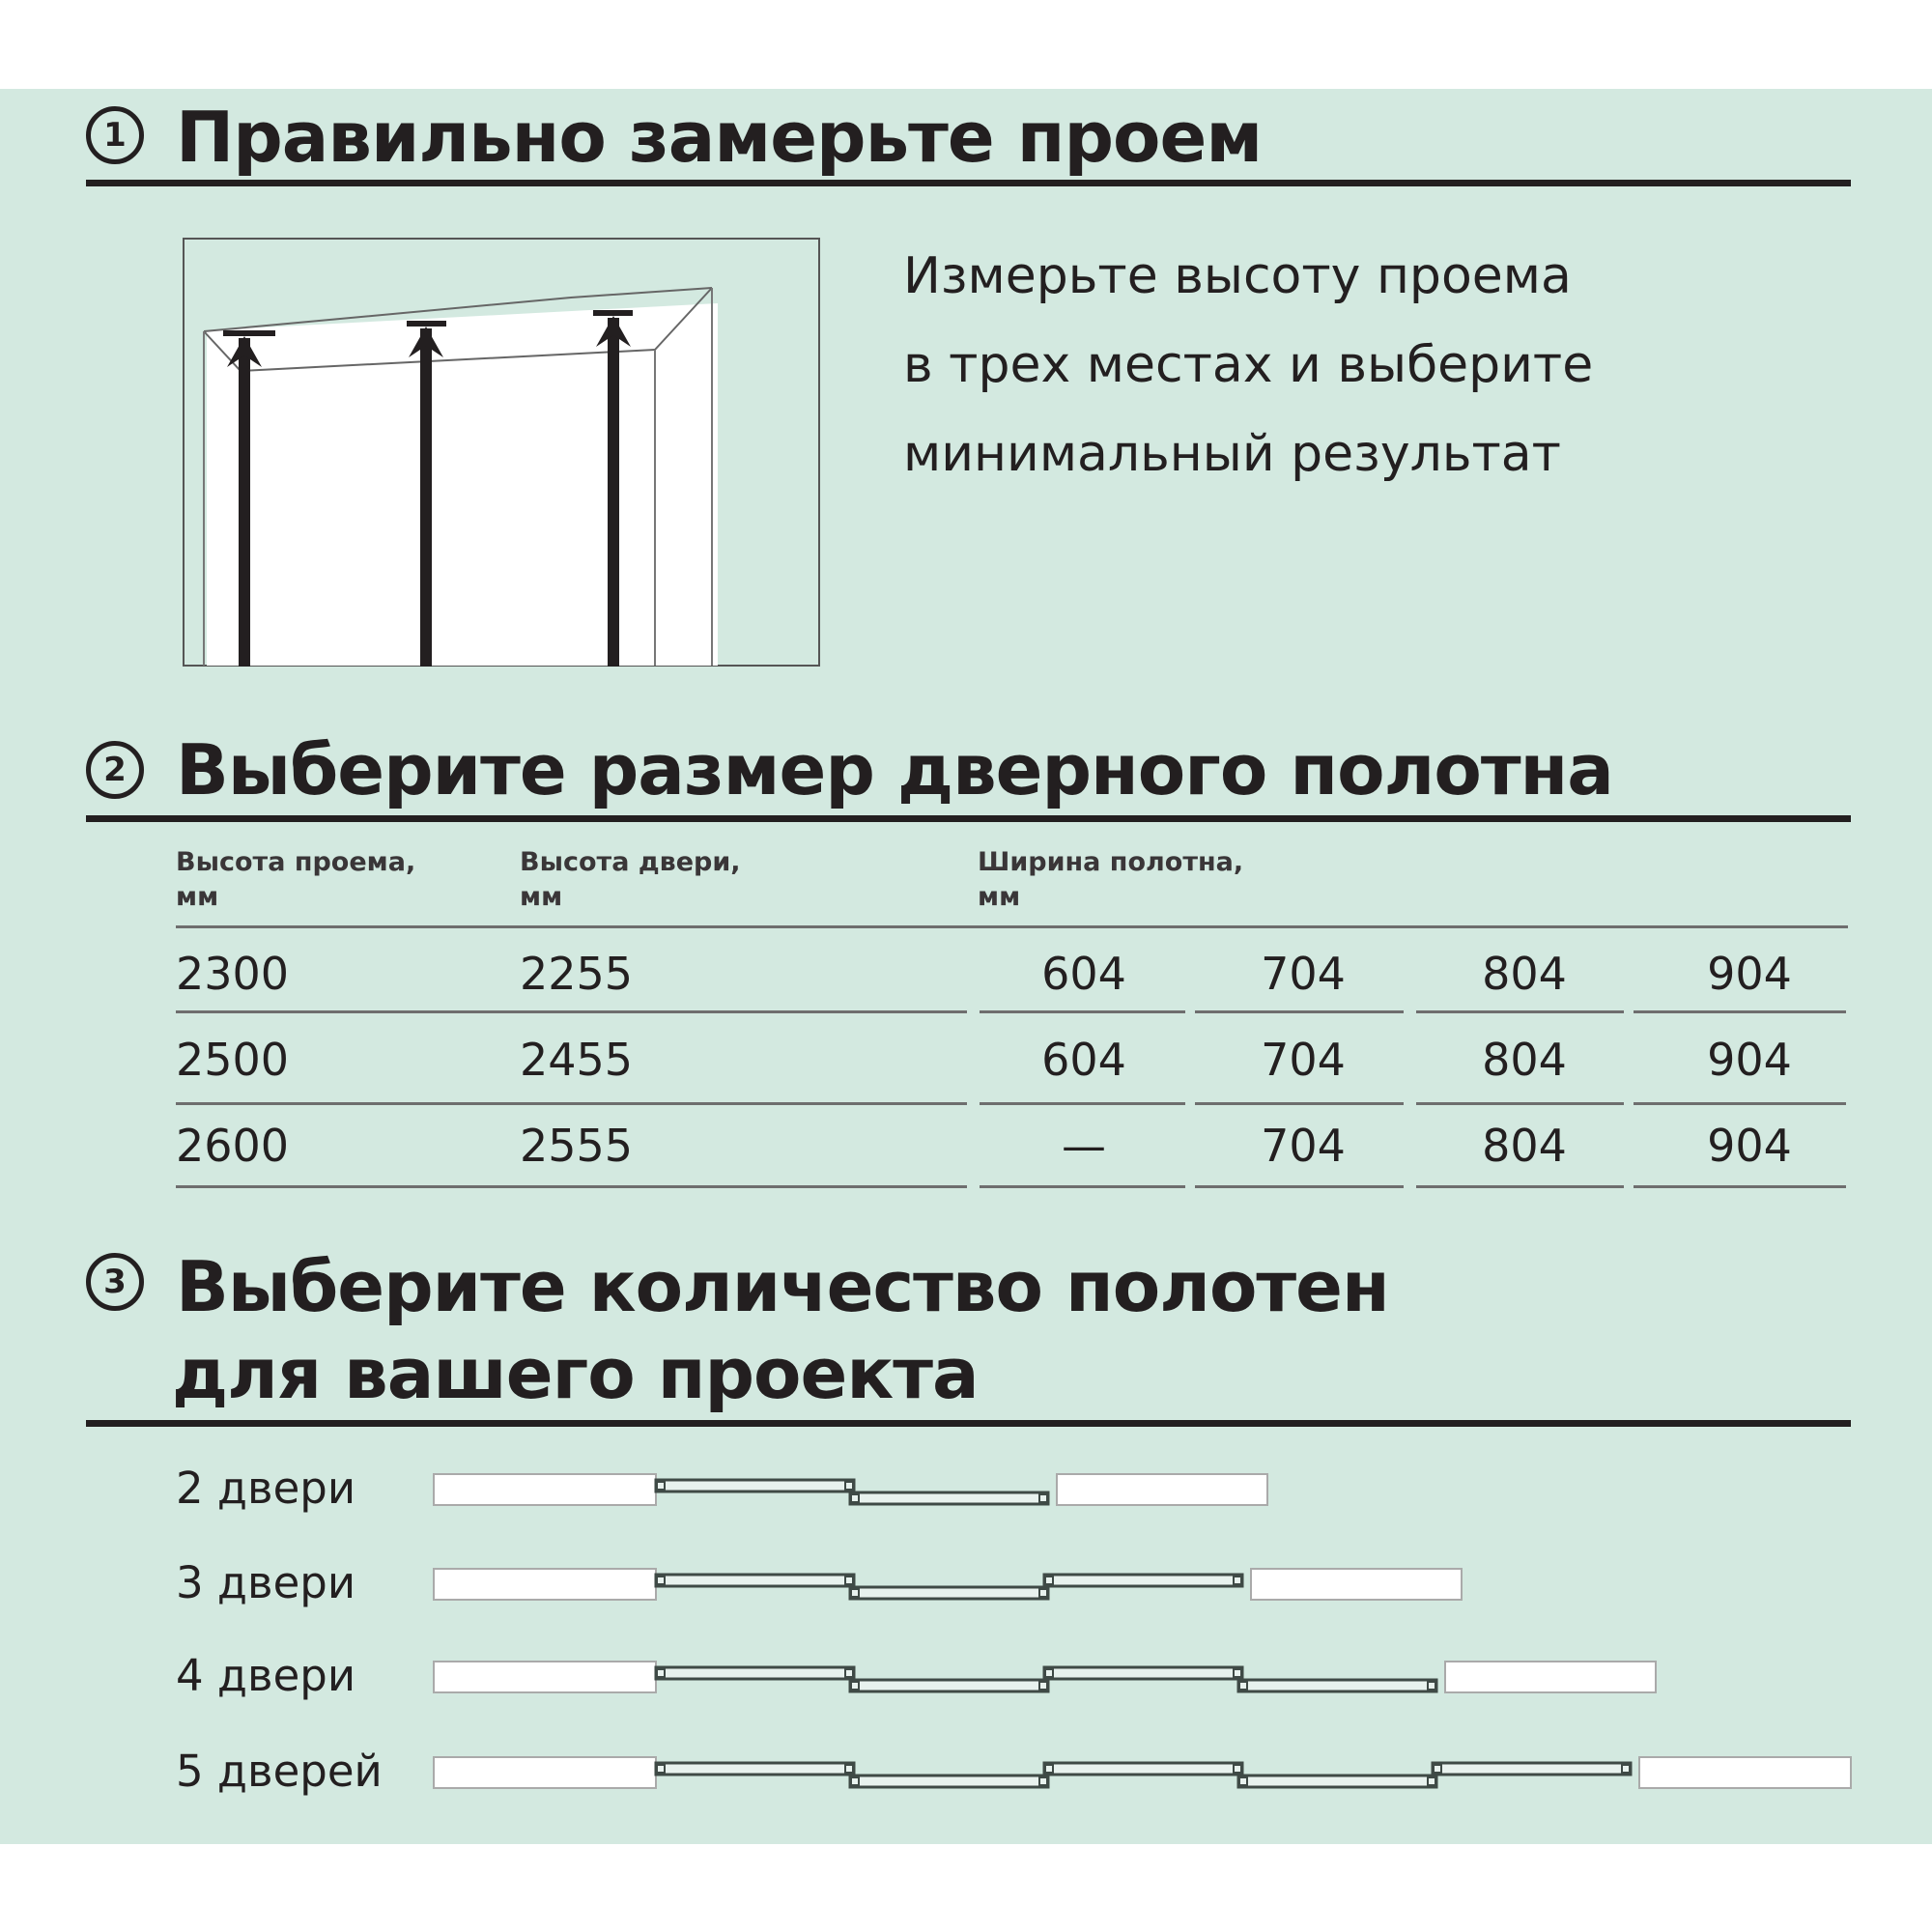 The width and height of the screenshot is (1932, 1932). Describe the element at coordinates (1111, 879) in the screenshot. I see `header-panel-width: Ширина полотна, мм` at that location.